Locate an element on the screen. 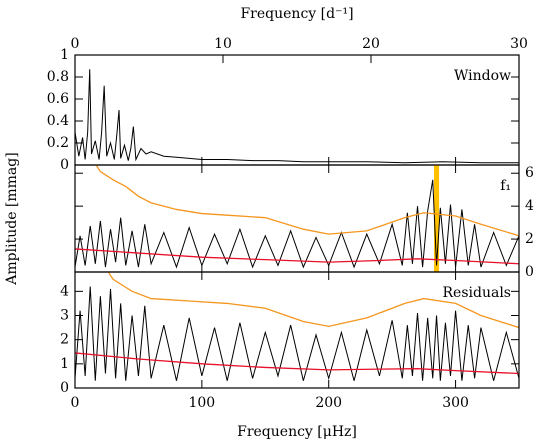 This screenshot has width=540, height=442. x2-axis-label: Frequency [d⁻¹] is located at coordinates (296, 14).